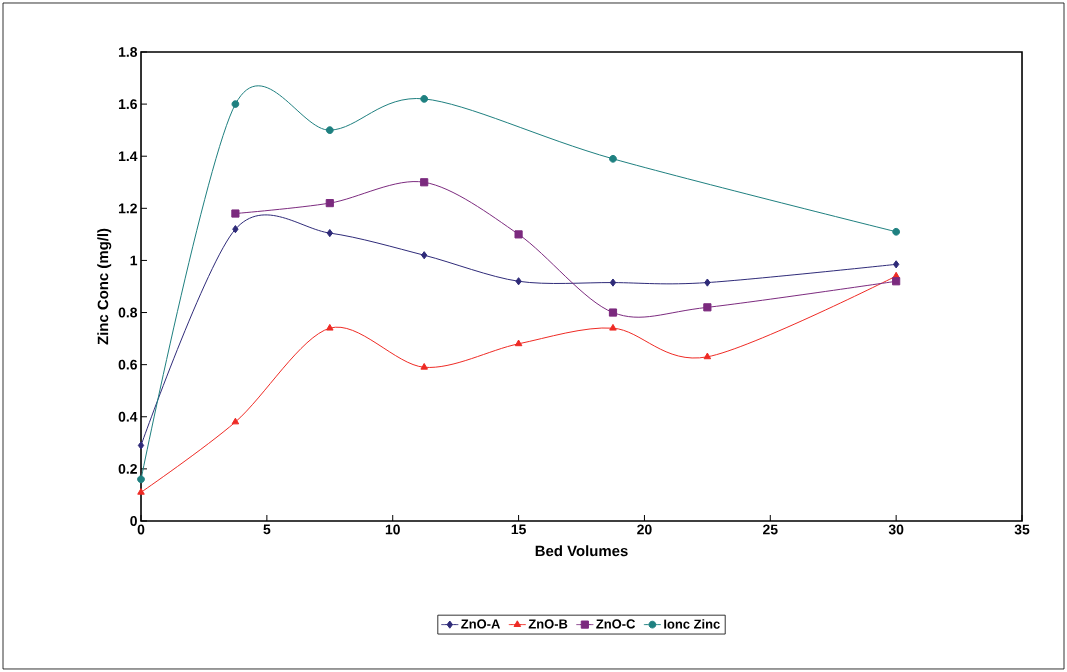  I want to click on x-tick-label: 35, so click(1022, 529).